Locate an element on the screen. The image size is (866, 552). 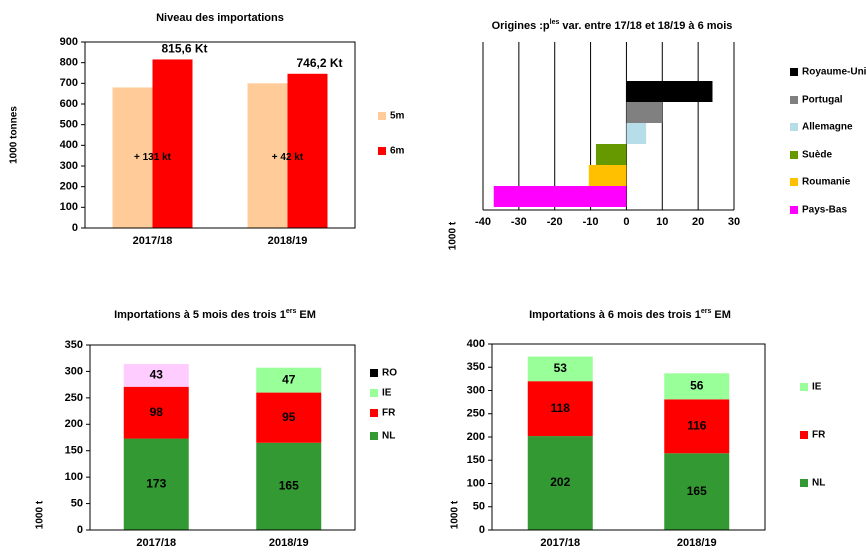
value-label: 56 is located at coordinates (697, 385).